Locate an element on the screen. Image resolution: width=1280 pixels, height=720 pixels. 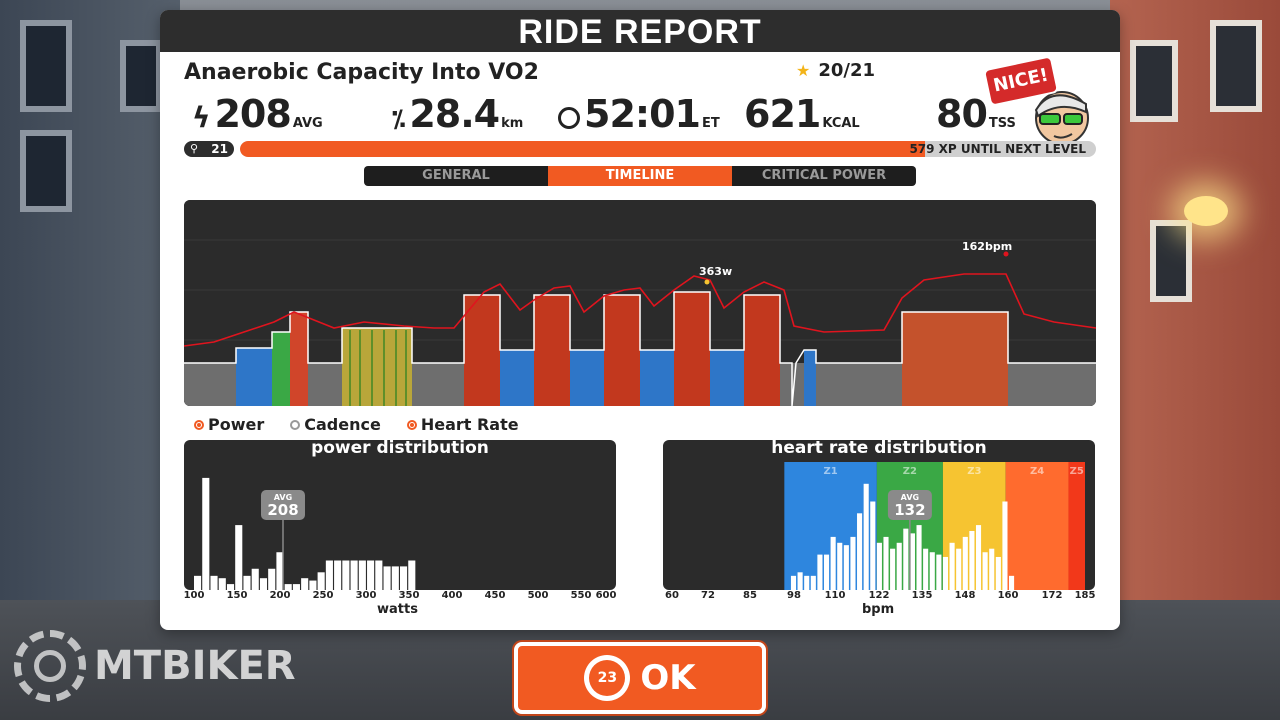
stars-value: 20/21 is located at coordinates (847, 70).